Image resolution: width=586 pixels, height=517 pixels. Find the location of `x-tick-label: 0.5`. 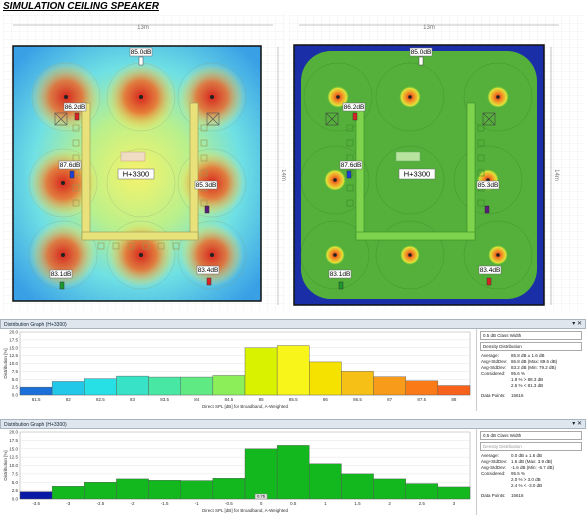

x-tick-label: 0.5 is located at coordinates (293, 503).